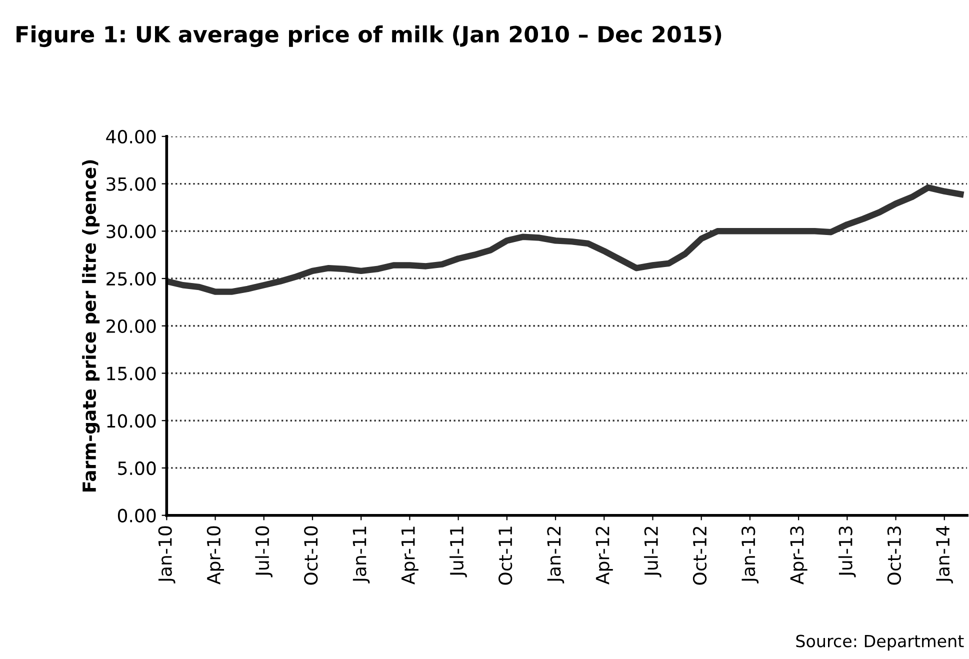  Describe the element at coordinates (131, 137) in the screenshot. I see `y-tick-label: 40.00` at that location.